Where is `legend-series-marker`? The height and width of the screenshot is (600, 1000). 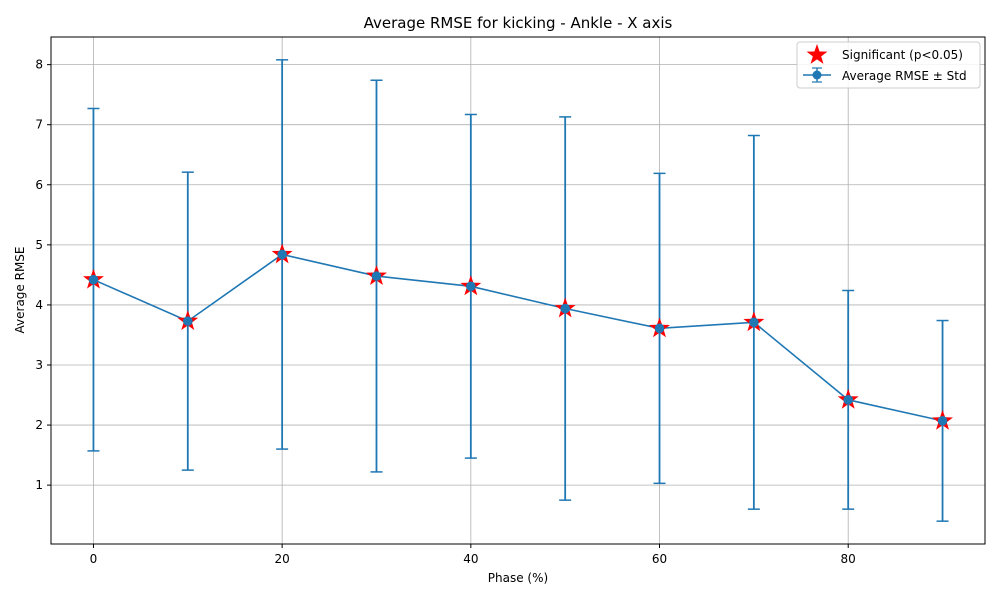 legend-series-marker is located at coordinates (817, 75).